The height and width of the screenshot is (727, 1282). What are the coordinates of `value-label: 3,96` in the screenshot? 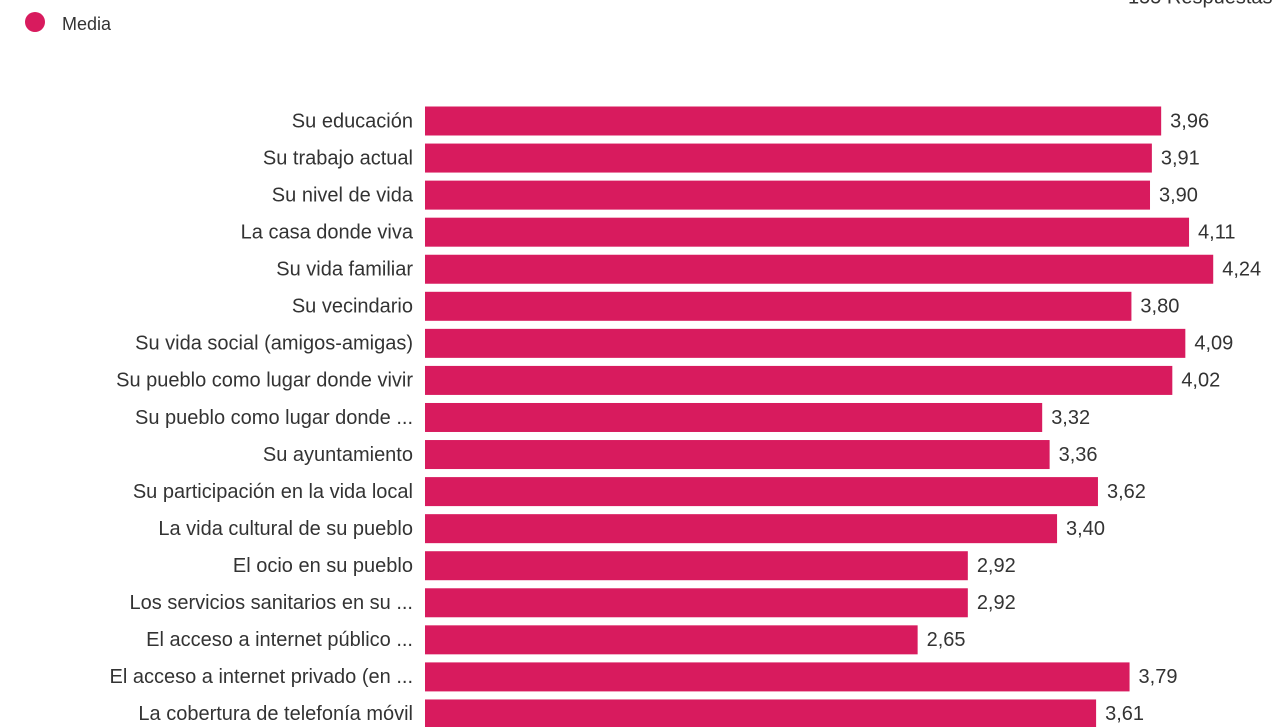 It's located at (1189, 121).